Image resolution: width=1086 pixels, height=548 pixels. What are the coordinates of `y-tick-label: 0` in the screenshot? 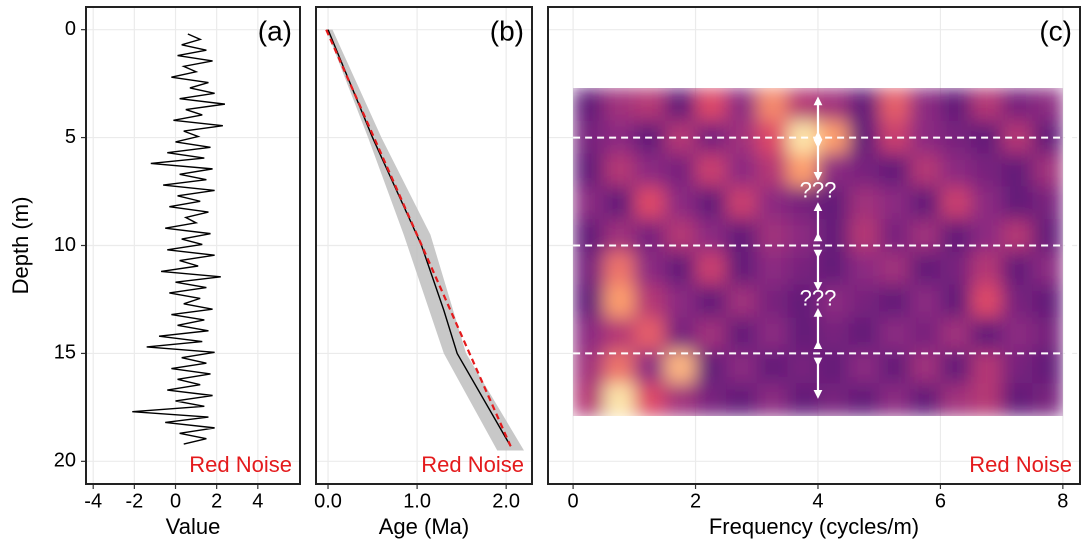 It's located at (70, 29).